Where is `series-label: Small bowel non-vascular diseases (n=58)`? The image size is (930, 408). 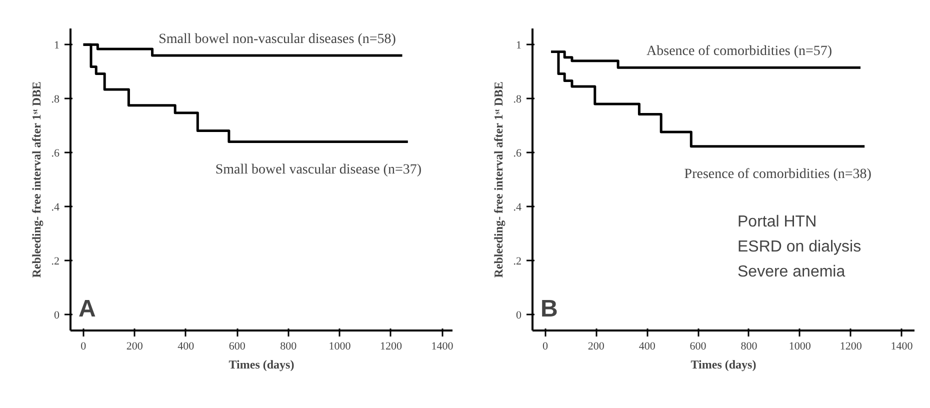
series-label: Small bowel non-vascular diseases (n=58) is located at coordinates (277, 39).